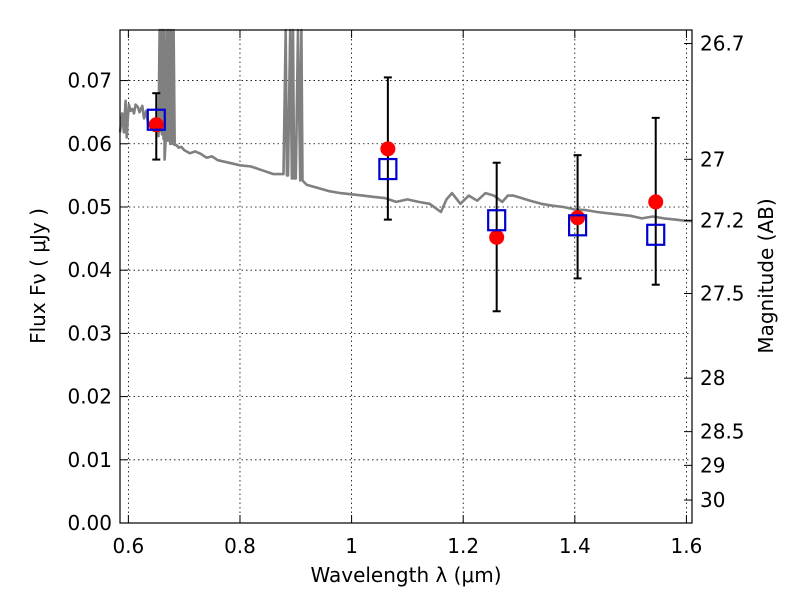  I want to click on y-axis-label: Flux Fν ( μJy ), so click(38, 276).